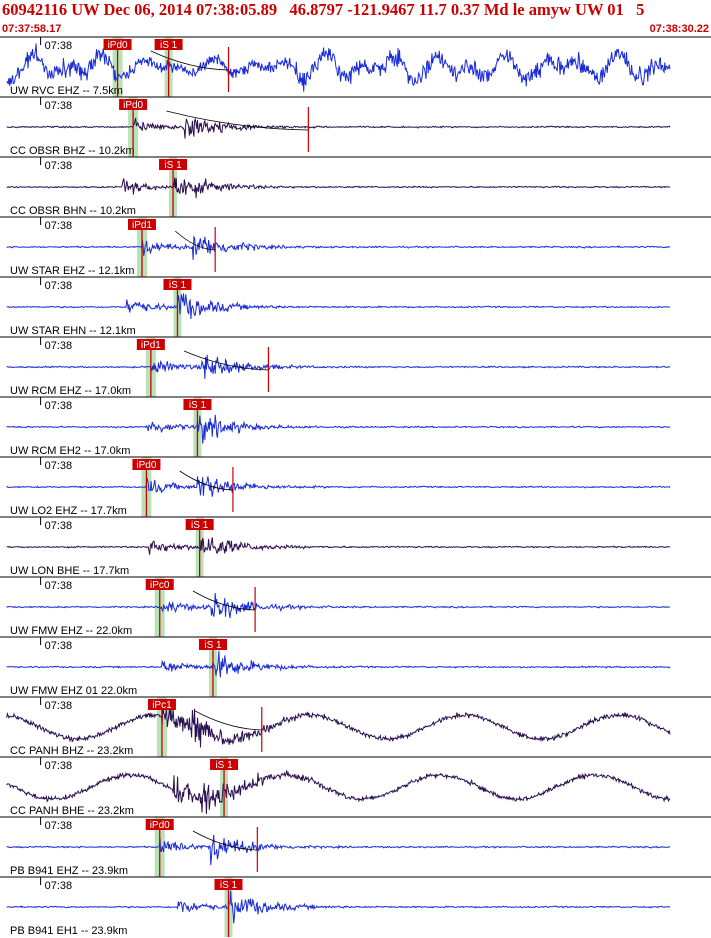 This screenshot has height=938, width=711. I want to click on trace-label: CC OBSR BHN -- 10.2km, so click(73, 211).